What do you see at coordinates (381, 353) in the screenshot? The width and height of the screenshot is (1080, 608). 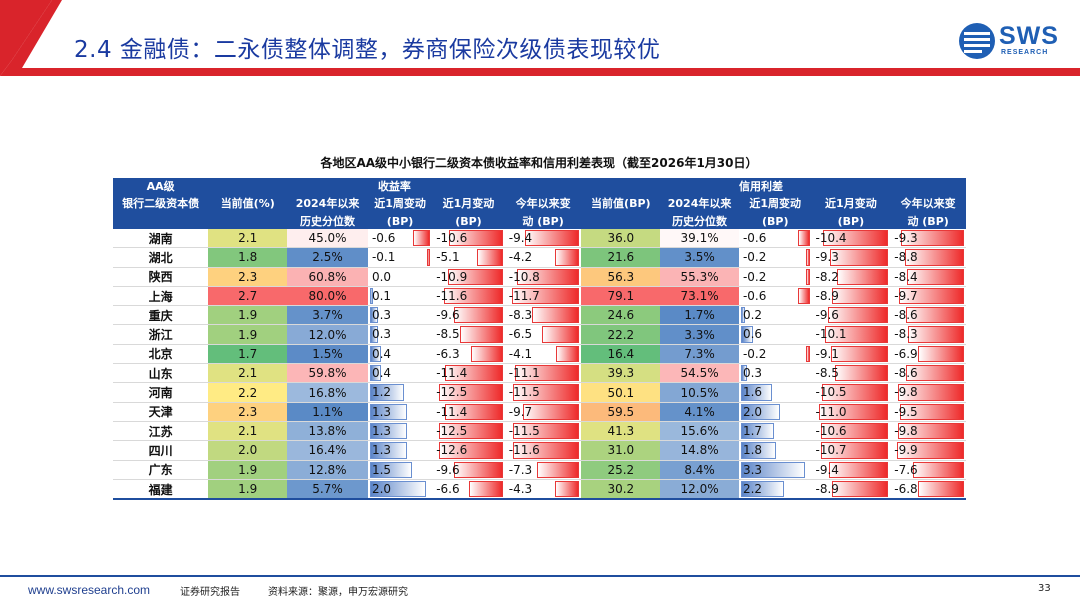 I see `yield-week-change-value: 0.4` at bounding box center [381, 353].